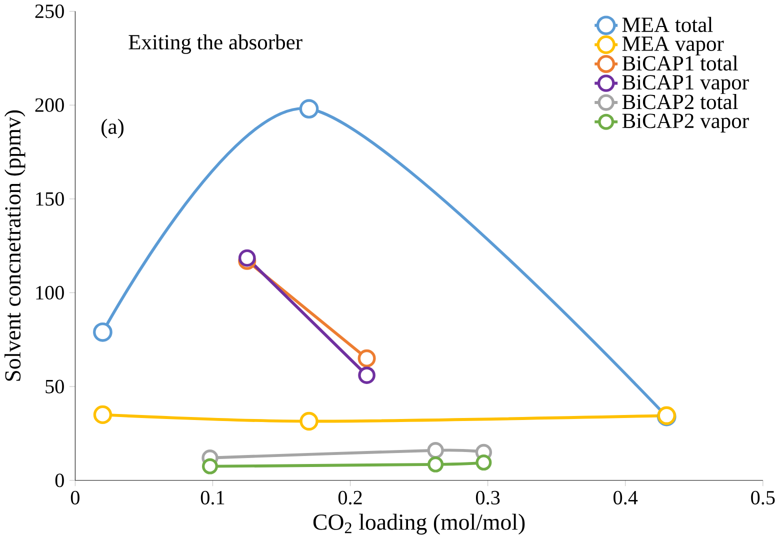 The width and height of the screenshot is (780, 539). What do you see at coordinates (113, 128) in the screenshot?
I see `annotation: (a)` at bounding box center [113, 128].